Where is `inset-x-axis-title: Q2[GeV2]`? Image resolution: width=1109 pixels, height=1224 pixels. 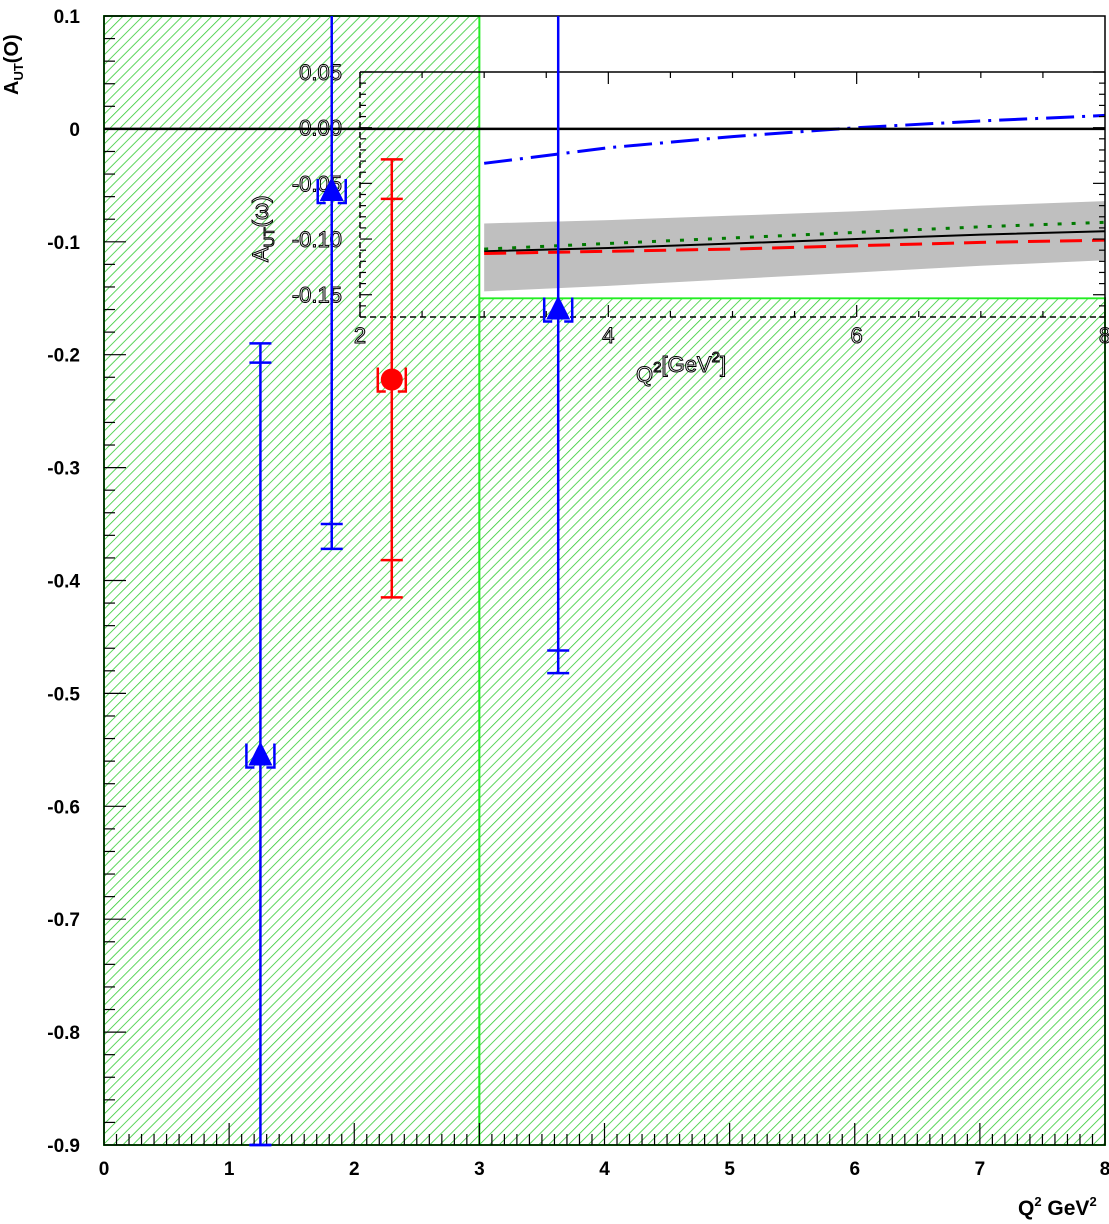
inset-x-axis-title: Q2[GeV2] is located at coordinates (681, 368).